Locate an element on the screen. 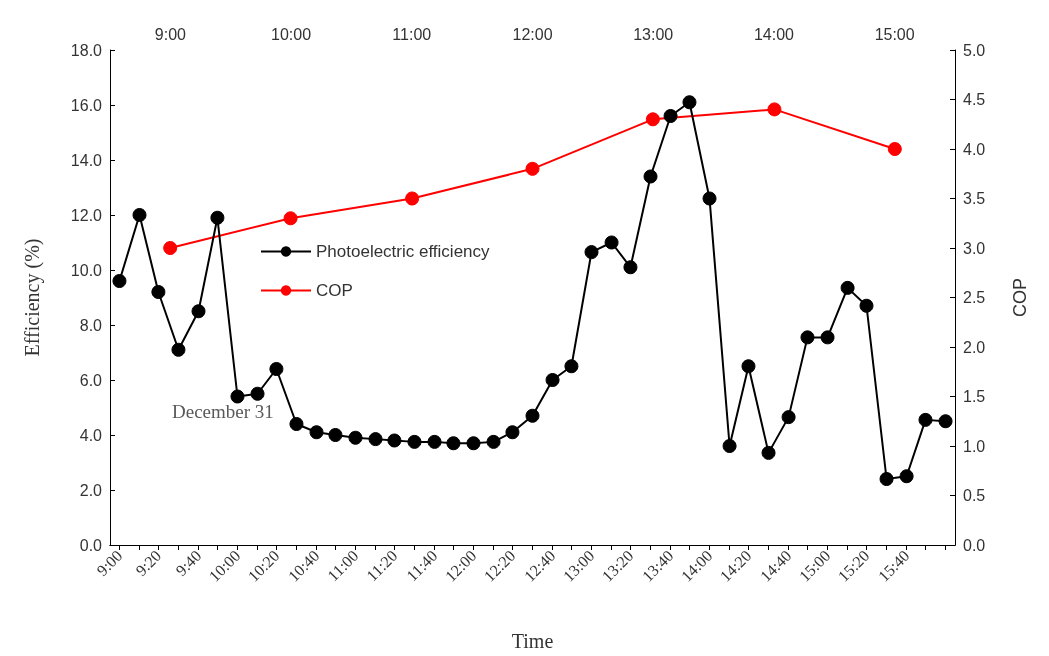 The image size is (1049, 656). y-tick-label: 2.0 is located at coordinates (91, 490).